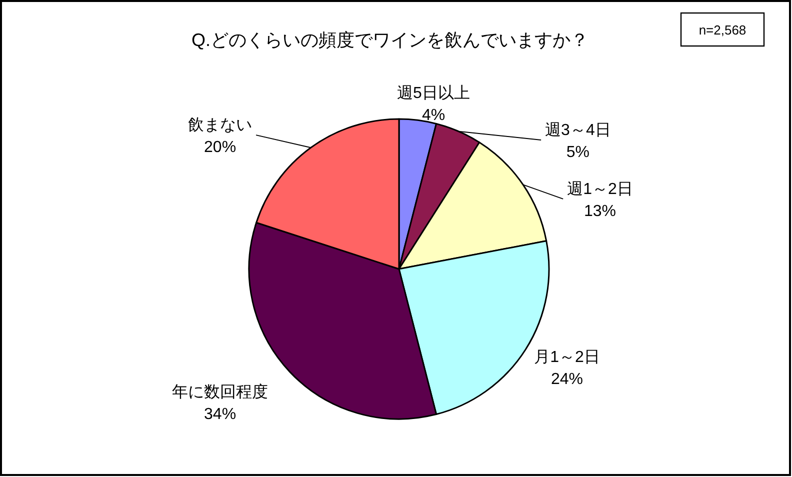 The height and width of the screenshot is (477, 792). I want to click on annotation: n=2,568, so click(722, 29).